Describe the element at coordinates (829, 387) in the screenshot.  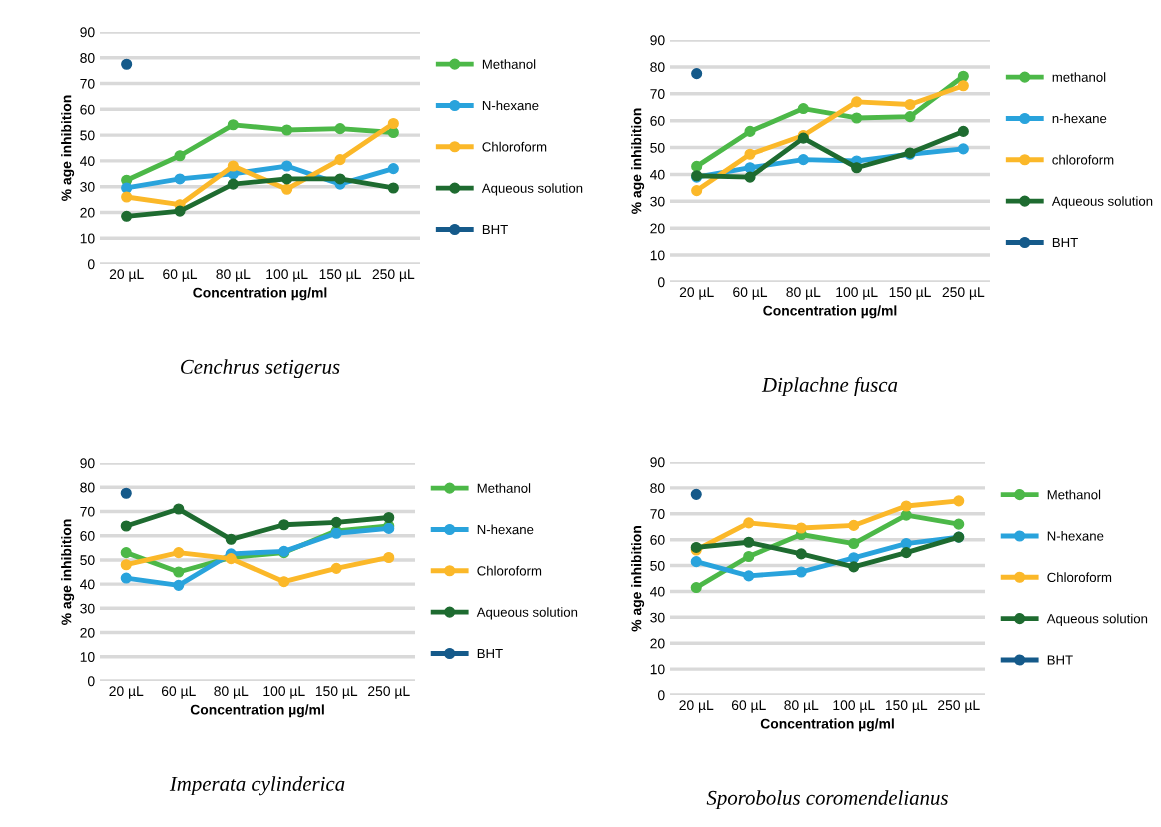
I see `text: Diplachne fusca` at that location.